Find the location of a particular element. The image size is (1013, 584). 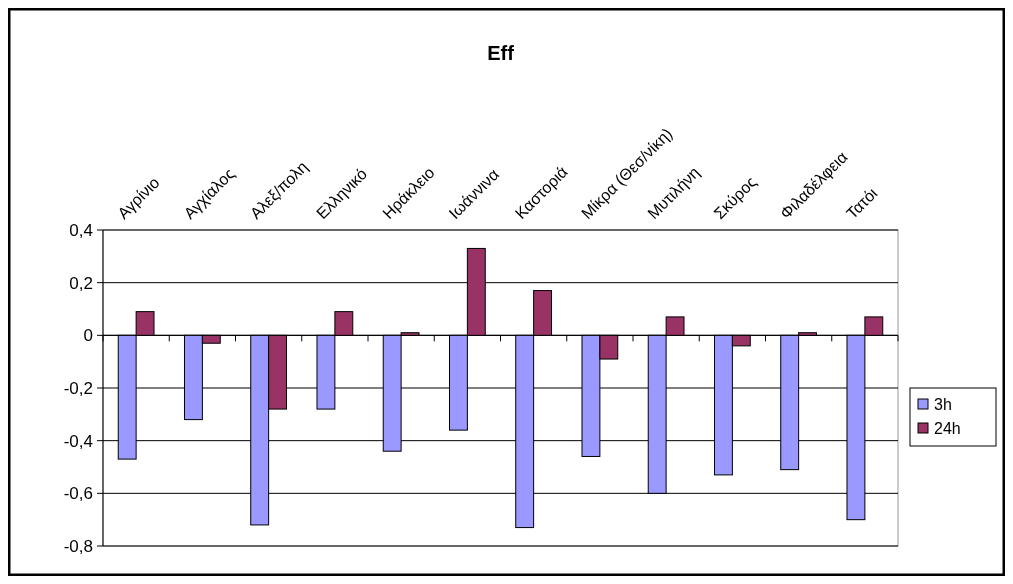

chart-title: Eff is located at coordinates (501, 53).